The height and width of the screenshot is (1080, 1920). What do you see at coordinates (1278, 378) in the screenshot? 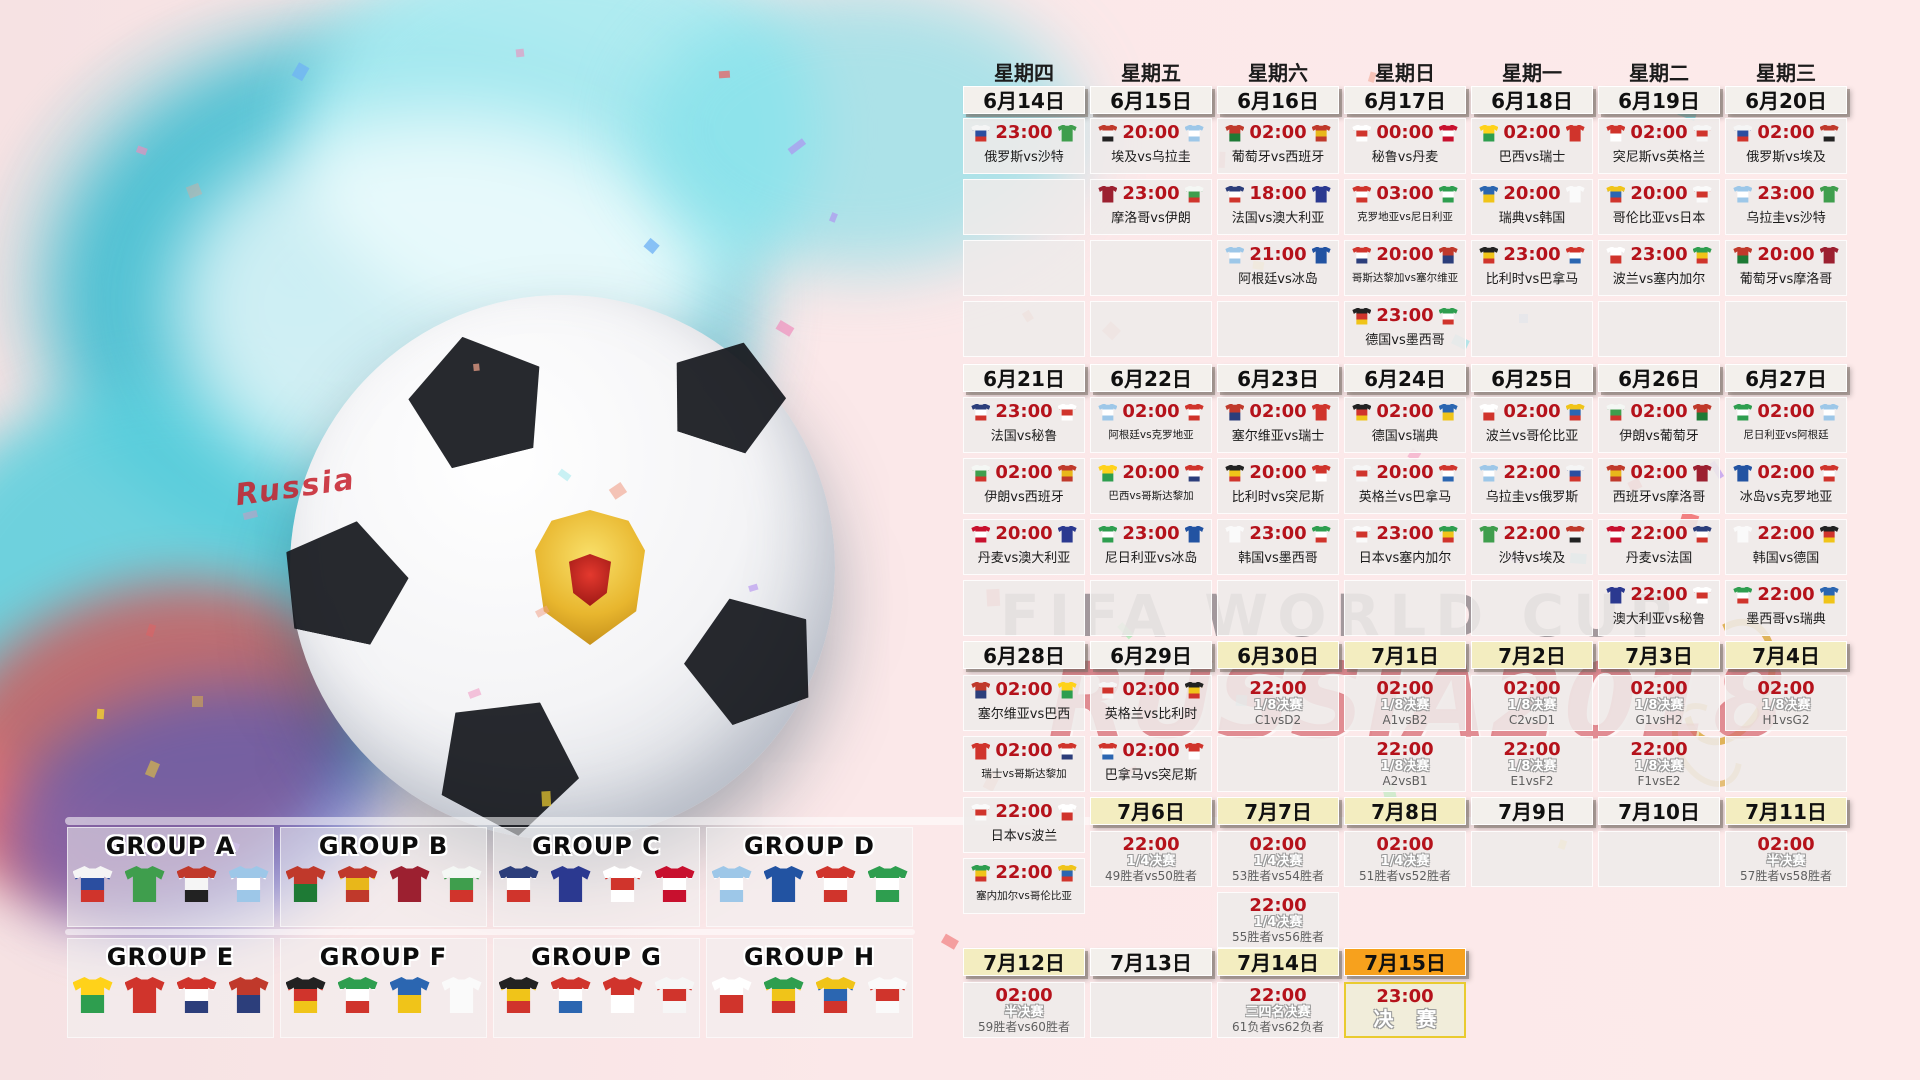
I see `date-button: 6月23日` at bounding box center [1278, 378].